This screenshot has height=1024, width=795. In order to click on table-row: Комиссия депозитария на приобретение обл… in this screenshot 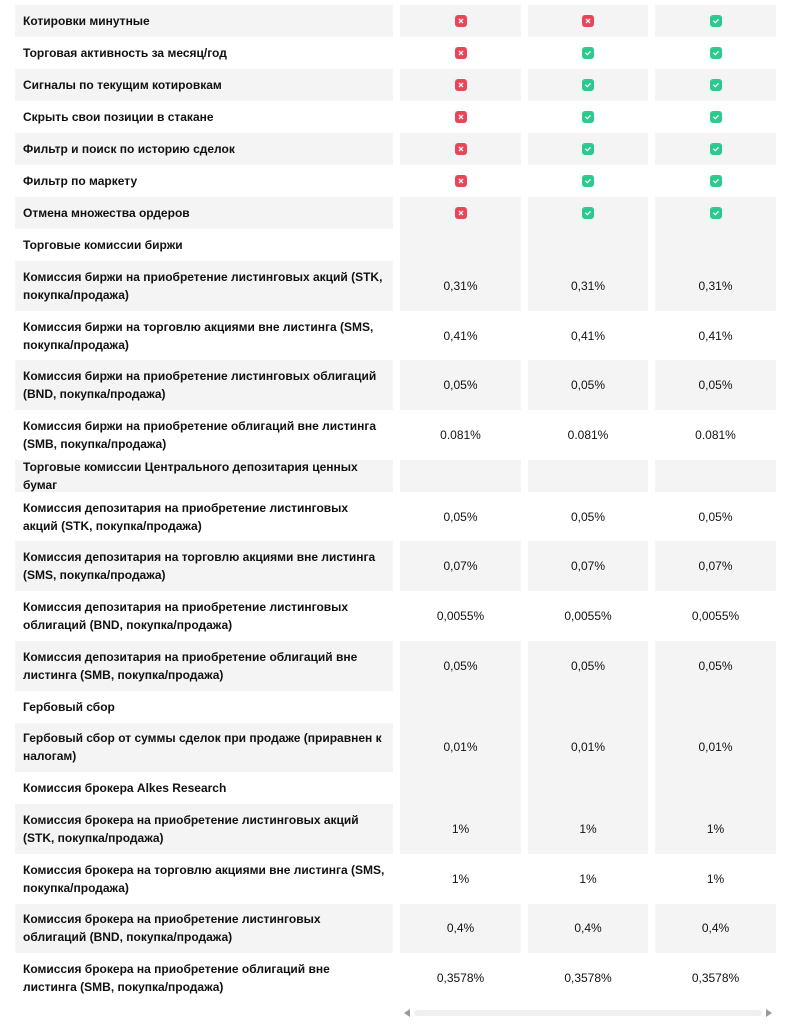, I will do `click(395, 665)`.